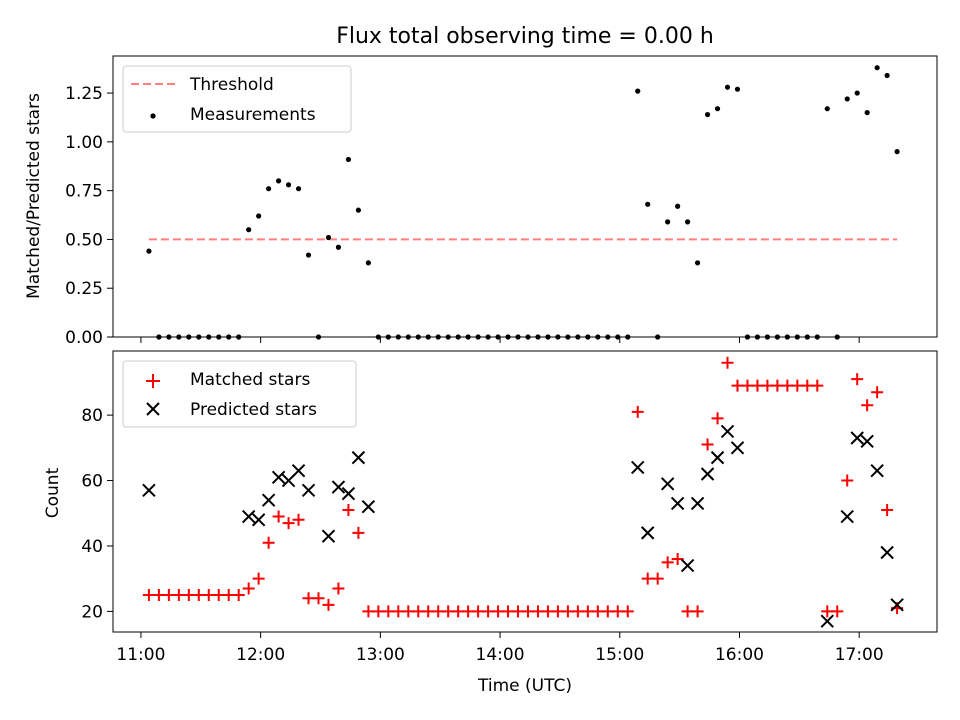 This screenshot has height=720, width=960. I want to click on bottom-y-ticks: 20 40 60 80, so click(97, 514).